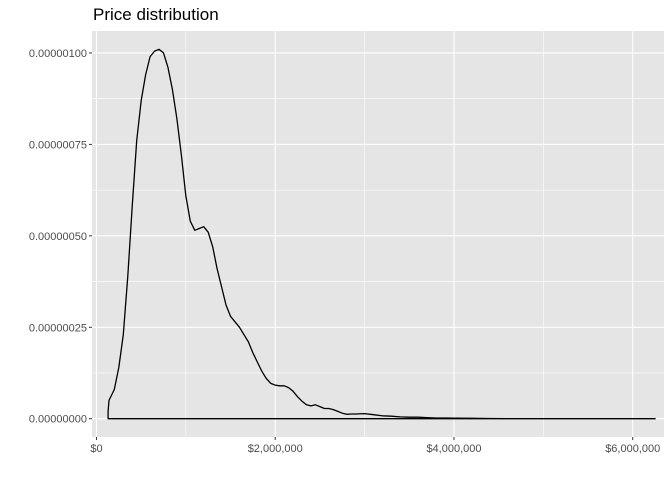 This screenshot has height=480, width=672. I want to click on x-tick-label: $2,000,000, so click(275, 449).